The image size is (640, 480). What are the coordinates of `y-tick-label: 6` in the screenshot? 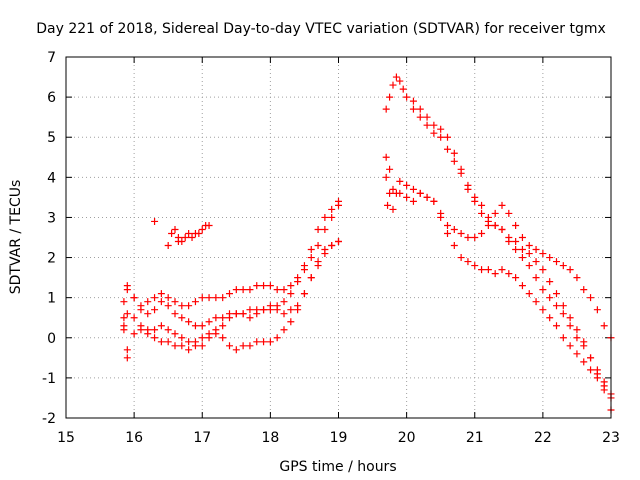 It's located at (51, 98).